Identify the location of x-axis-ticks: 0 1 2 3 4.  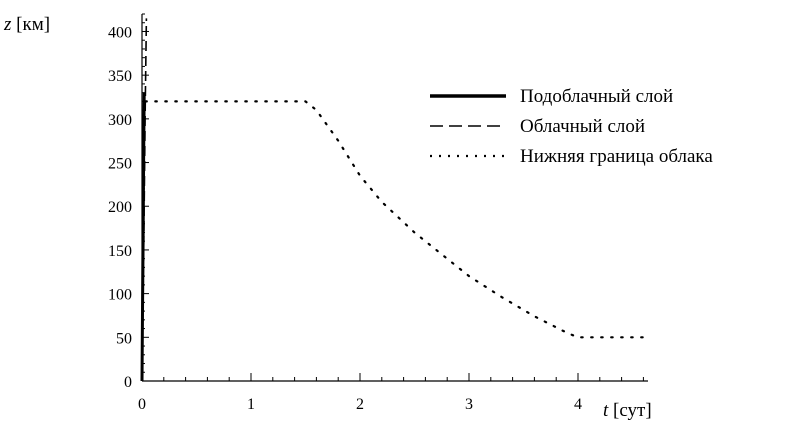
(391, 393).